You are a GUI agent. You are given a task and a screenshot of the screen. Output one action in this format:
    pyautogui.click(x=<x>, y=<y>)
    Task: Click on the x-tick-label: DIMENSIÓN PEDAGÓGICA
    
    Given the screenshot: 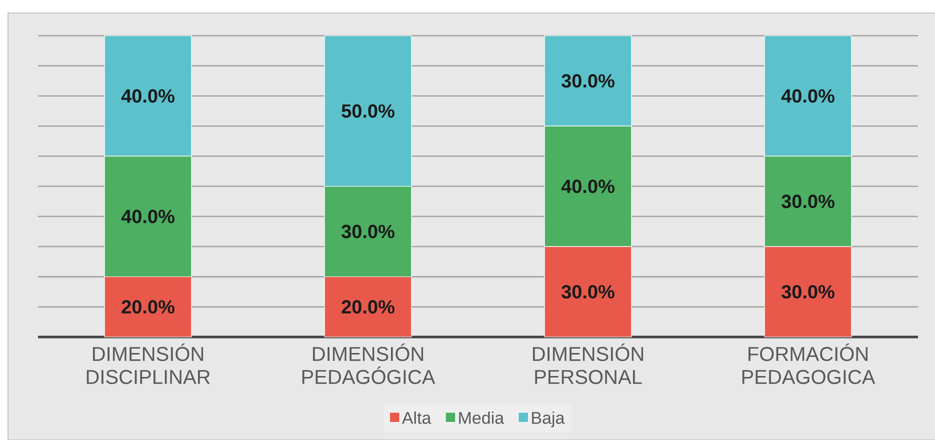 What is the action you would take?
    pyautogui.click(x=369, y=364)
    